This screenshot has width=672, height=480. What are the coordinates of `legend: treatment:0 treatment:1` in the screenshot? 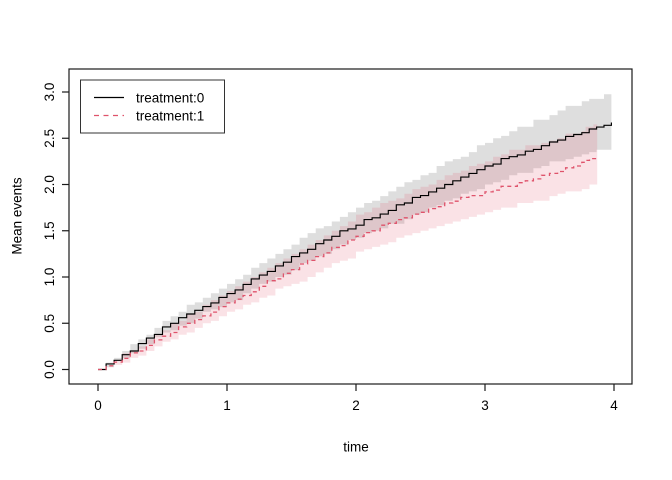 It's located at (152, 106).